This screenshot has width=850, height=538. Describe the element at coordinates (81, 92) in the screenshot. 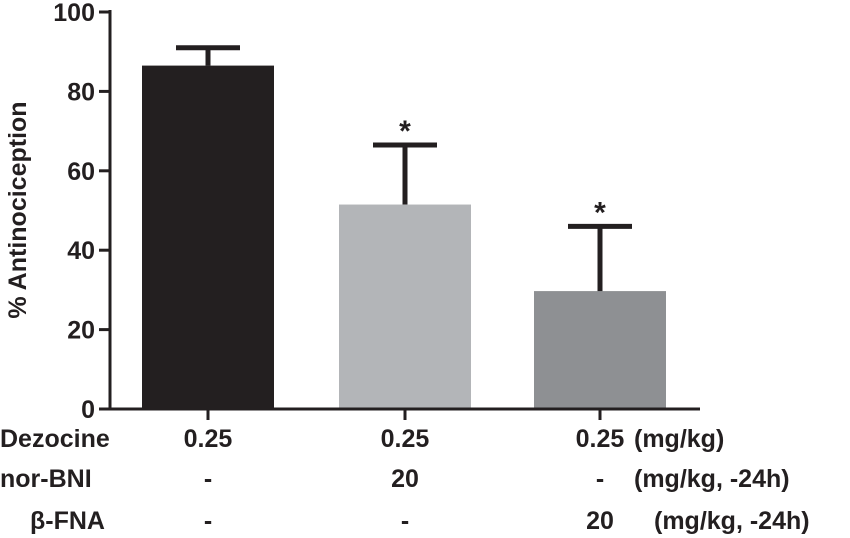

I see `y-tick-label: 80` at that location.